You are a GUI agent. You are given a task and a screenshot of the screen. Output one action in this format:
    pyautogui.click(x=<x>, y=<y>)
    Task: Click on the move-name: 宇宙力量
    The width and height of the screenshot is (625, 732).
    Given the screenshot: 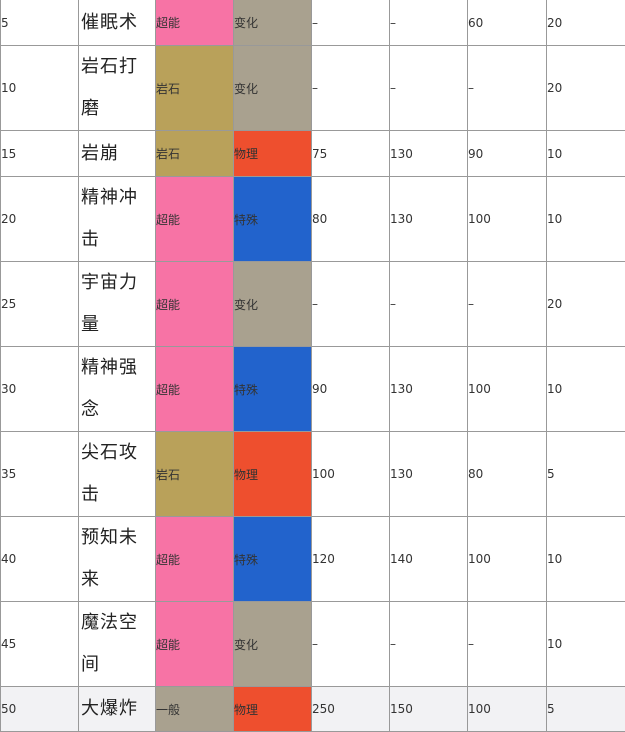 What is the action you would take?
    pyautogui.click(x=117, y=304)
    